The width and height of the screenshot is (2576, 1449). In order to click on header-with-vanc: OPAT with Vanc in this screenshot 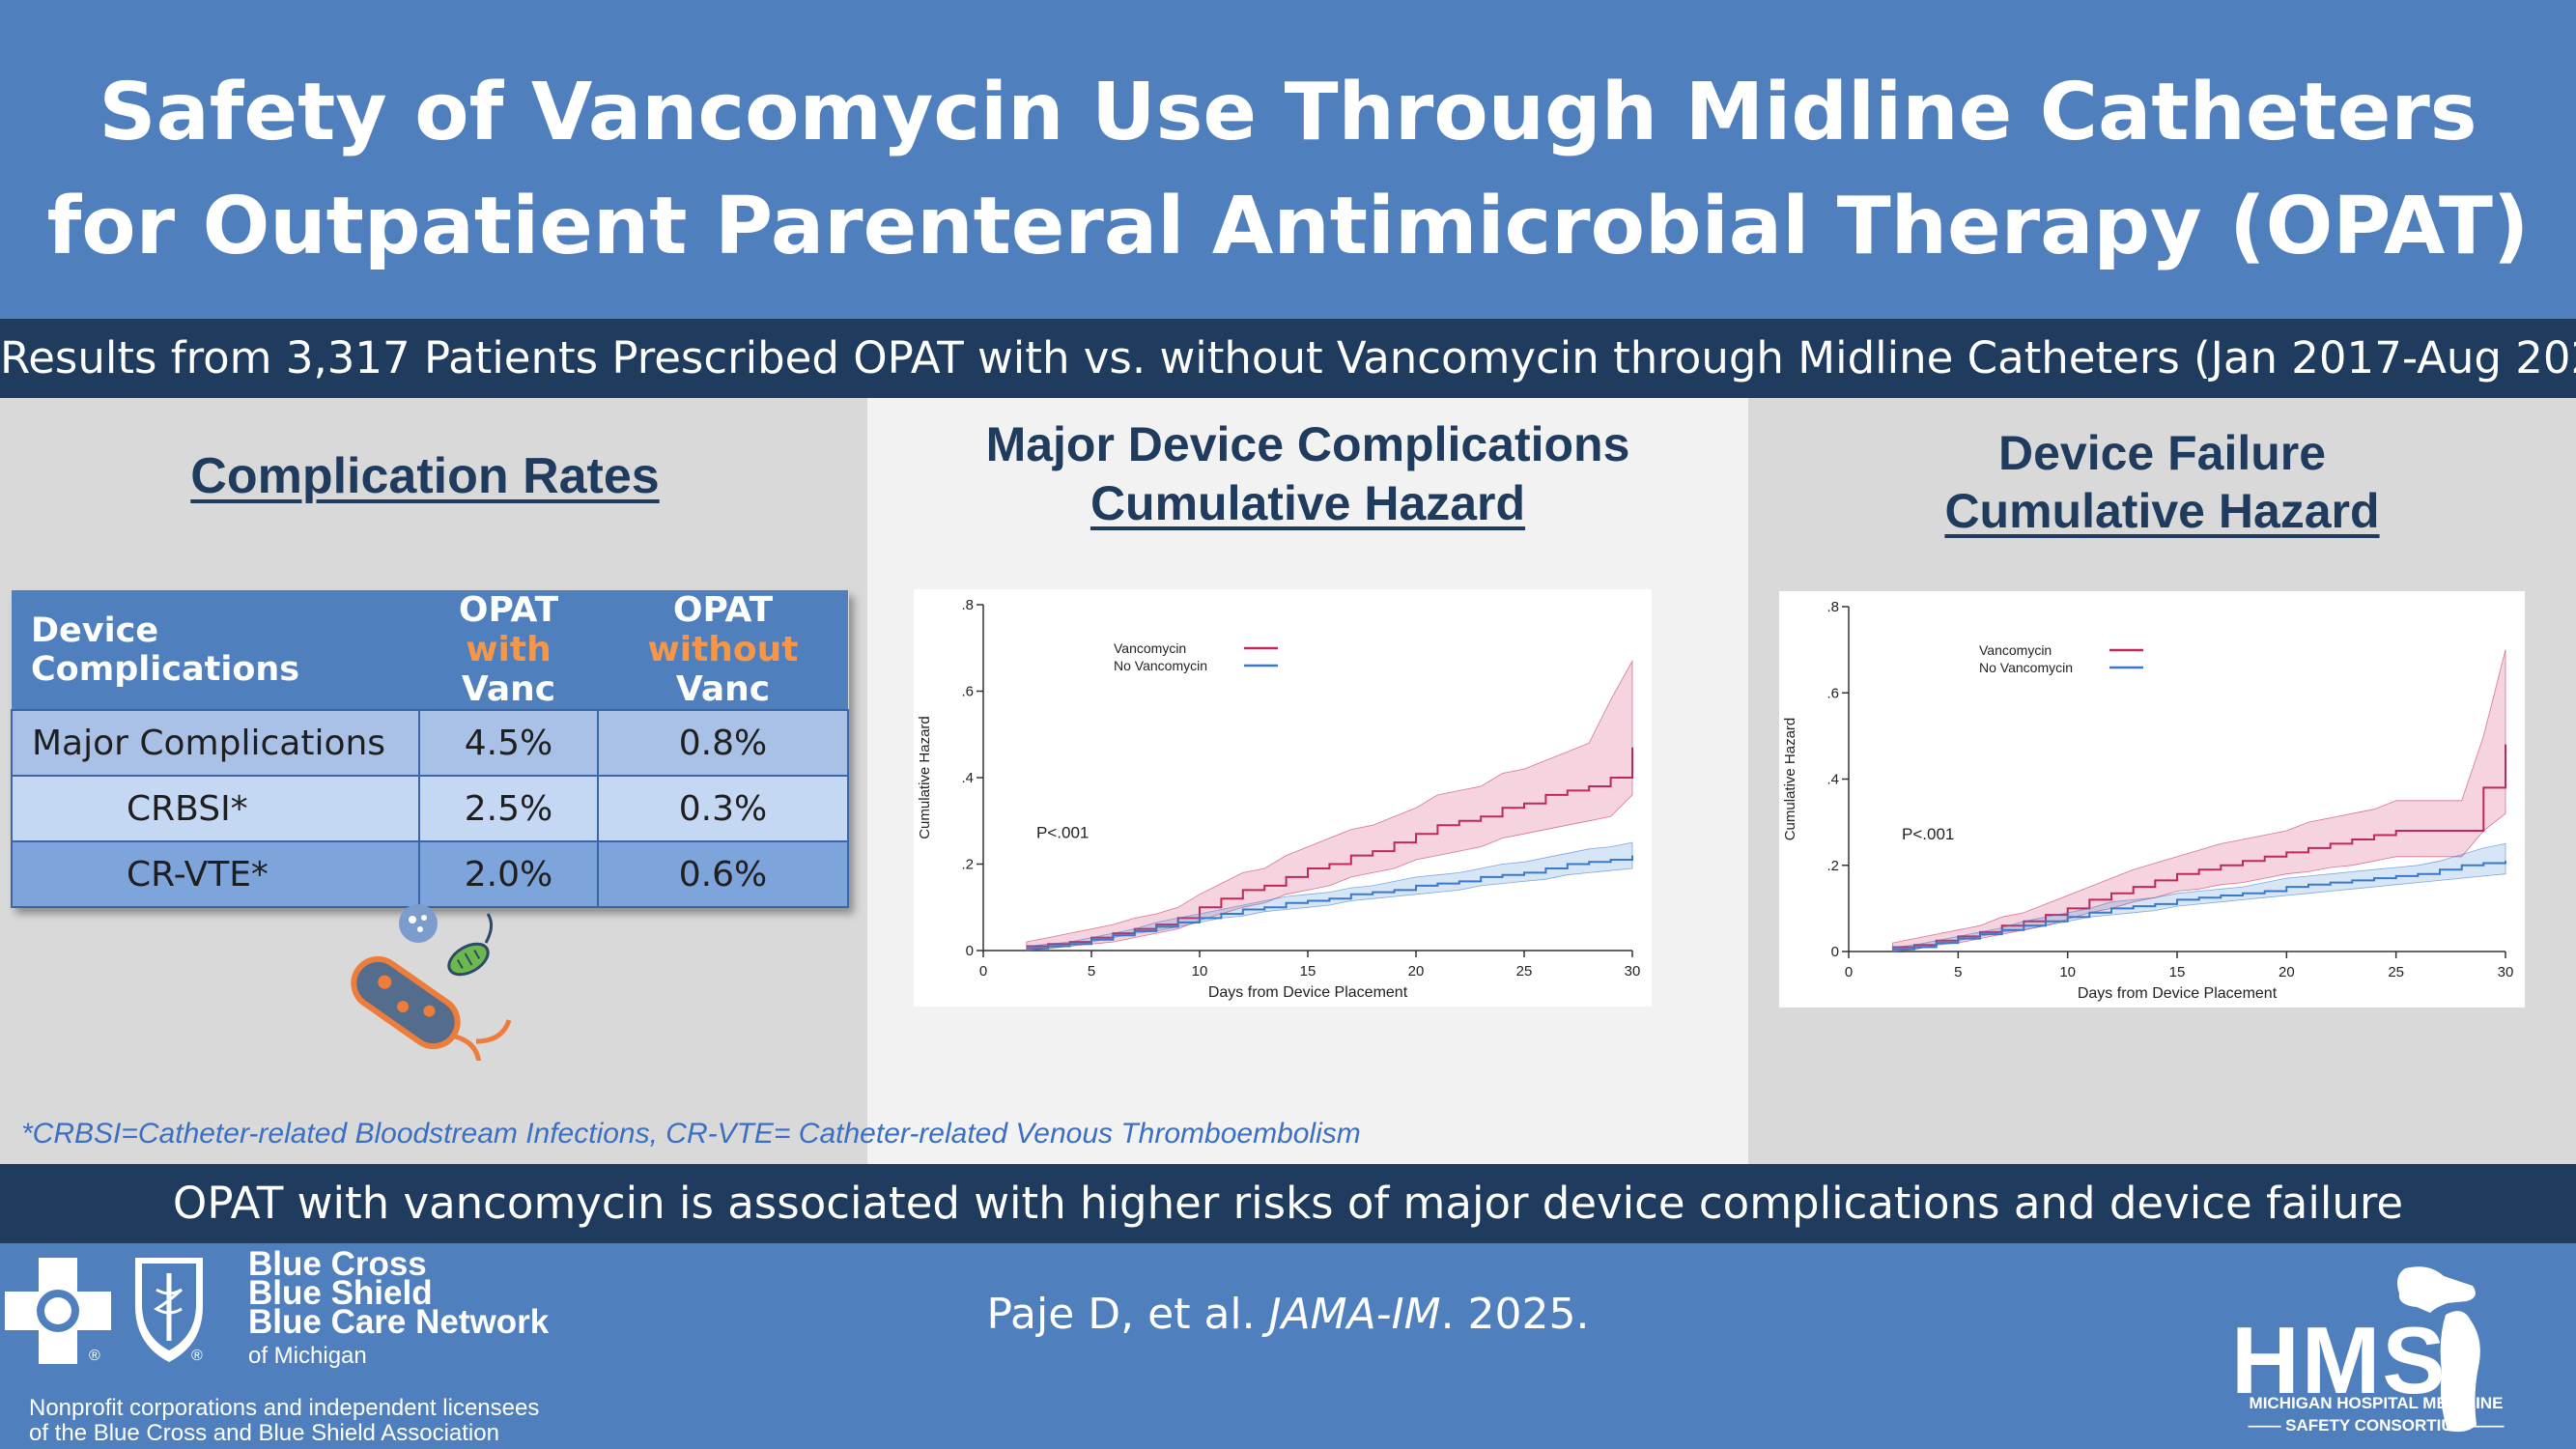, I will do `click(508, 650)`.